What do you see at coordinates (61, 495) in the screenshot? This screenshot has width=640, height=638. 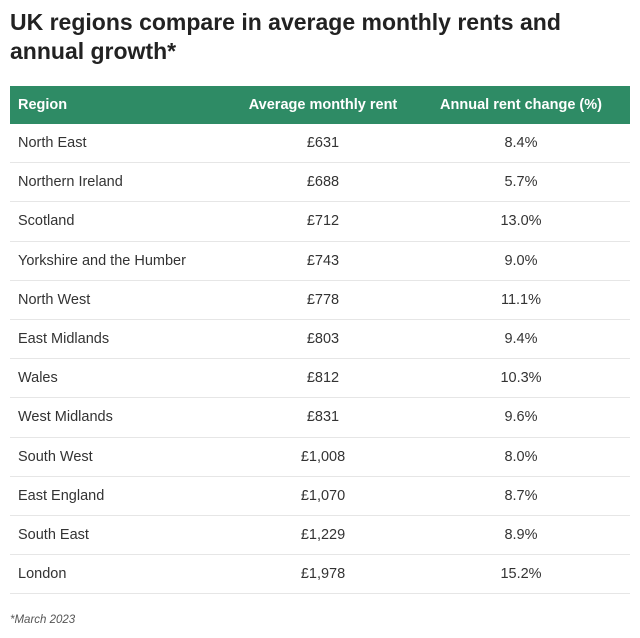 I see `region-cell: East England` at bounding box center [61, 495].